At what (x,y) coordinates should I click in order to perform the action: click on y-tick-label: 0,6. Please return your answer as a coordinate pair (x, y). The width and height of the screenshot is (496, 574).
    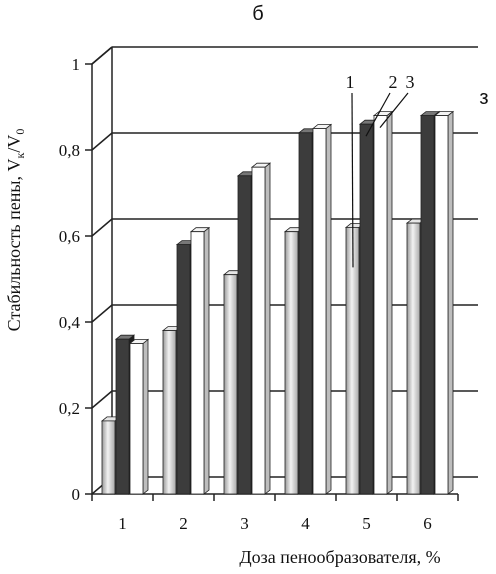
    Looking at the image, I should click on (69, 236).